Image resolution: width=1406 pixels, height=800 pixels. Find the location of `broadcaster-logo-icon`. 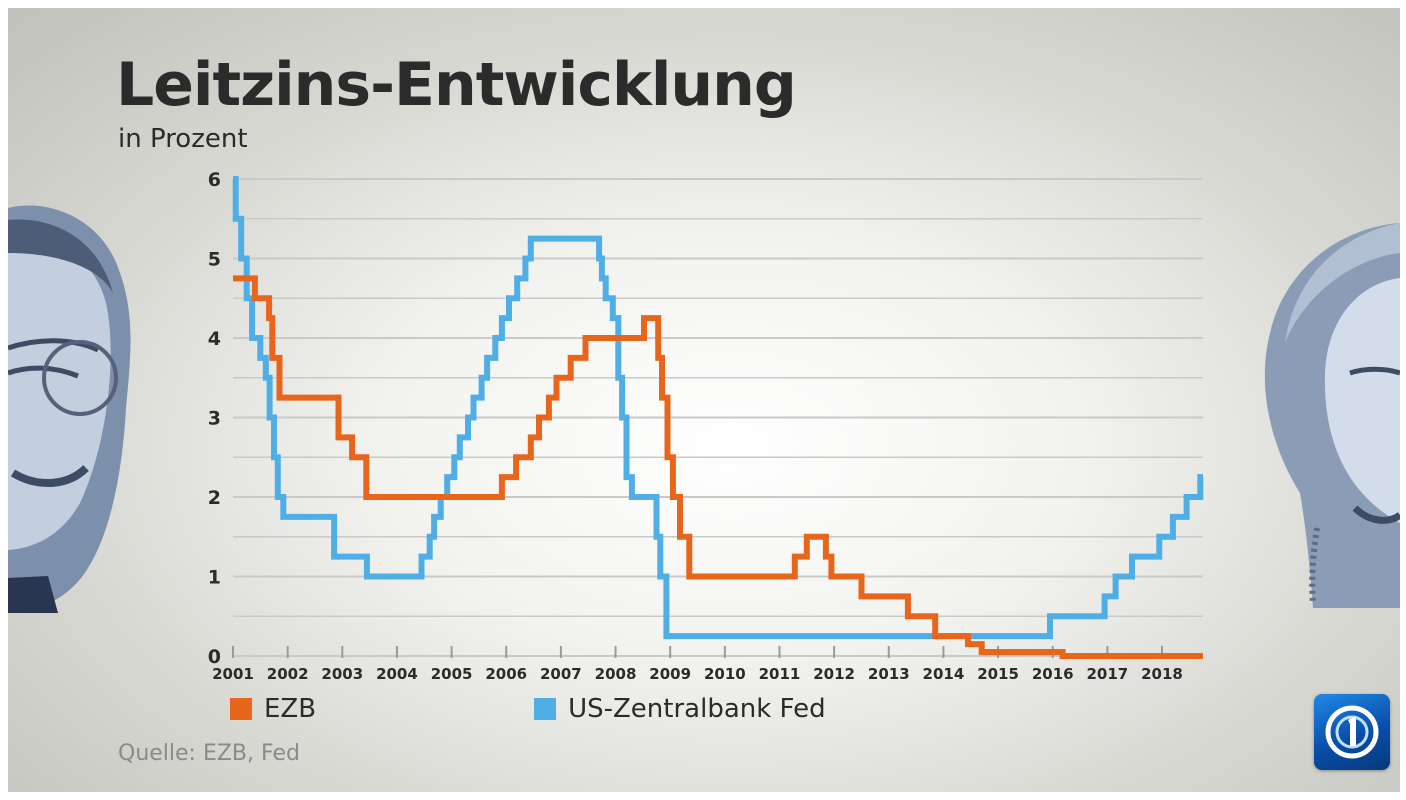

broadcaster-logo-icon is located at coordinates (1352, 732).